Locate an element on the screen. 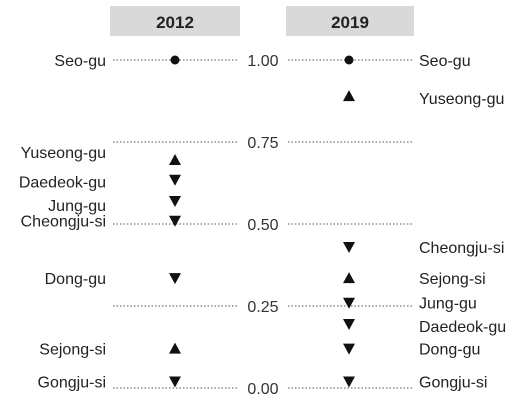  point-marker-2019-dong-gu is located at coordinates (349, 349).